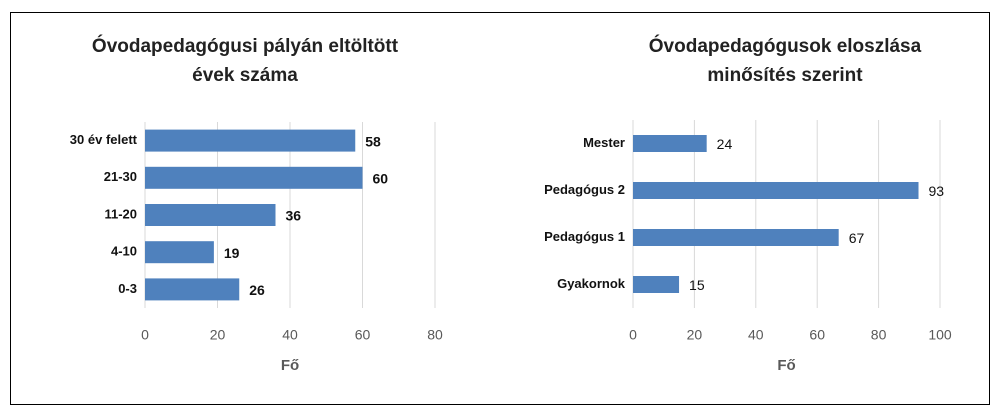 Image resolution: width=992 pixels, height=407 pixels. What do you see at coordinates (584, 236) in the screenshot?
I see `y-tick-label: Pedagógus 1` at bounding box center [584, 236].